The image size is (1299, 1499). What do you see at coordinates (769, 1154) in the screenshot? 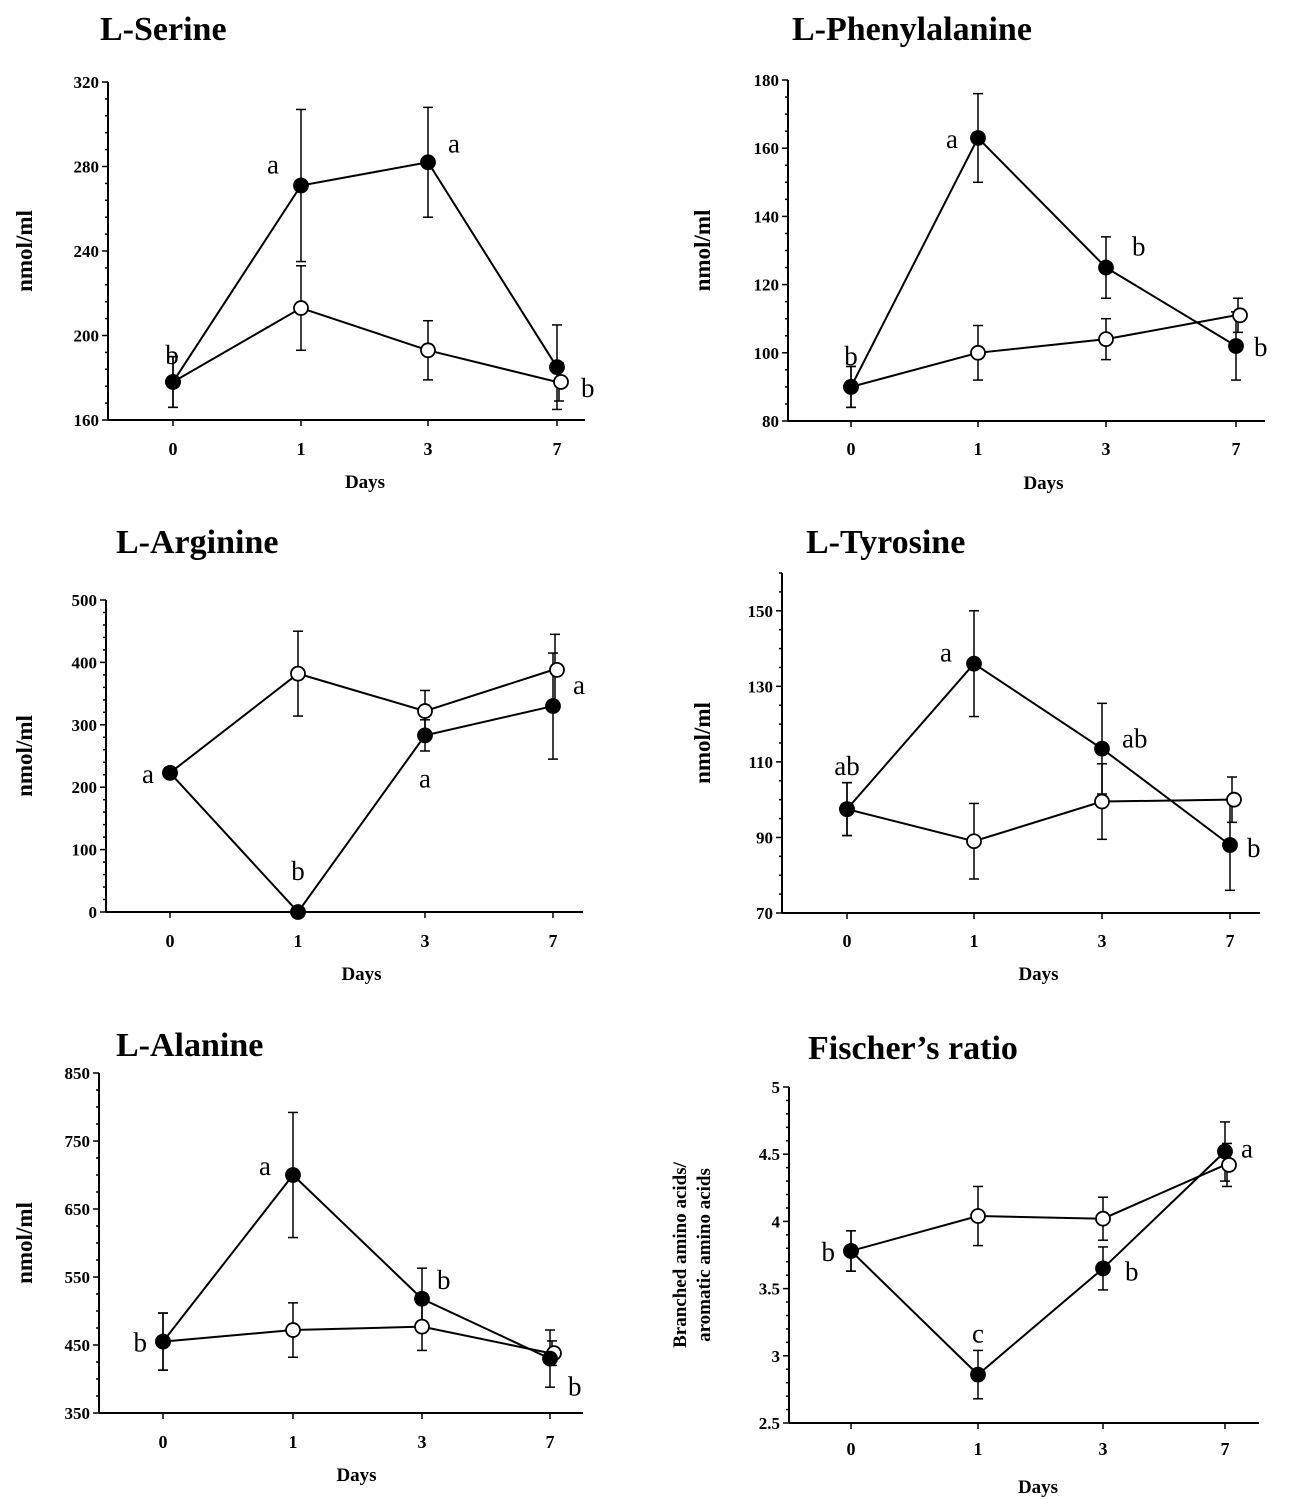
I see `y-tick-label: 4.5` at bounding box center [769, 1154].